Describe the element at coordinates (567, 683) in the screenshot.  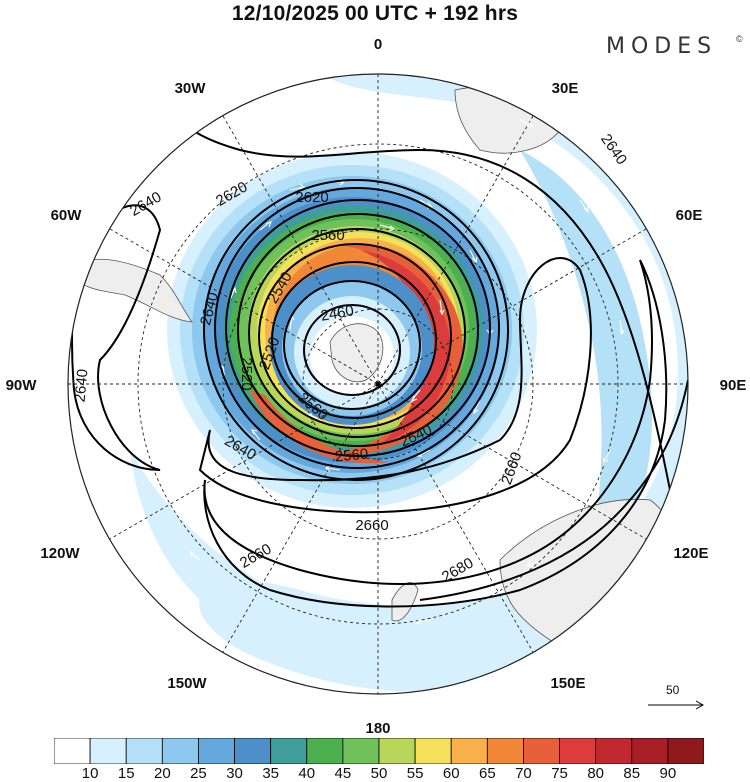
I see `lon-label-150e: 150E` at that location.